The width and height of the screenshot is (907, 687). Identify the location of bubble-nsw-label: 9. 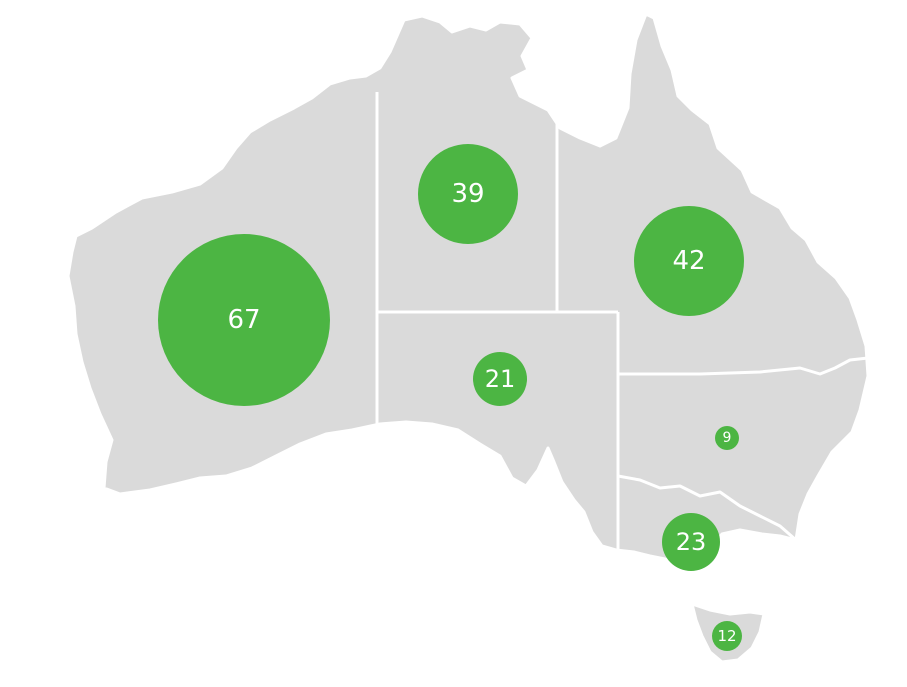
(727, 438).